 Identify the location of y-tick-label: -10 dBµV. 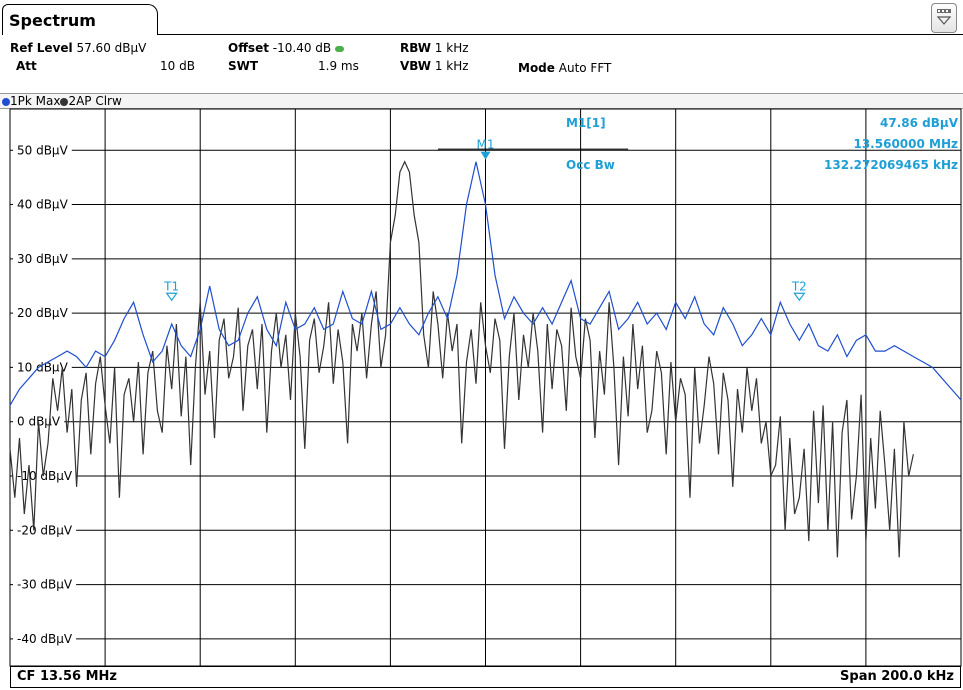
(45, 476).